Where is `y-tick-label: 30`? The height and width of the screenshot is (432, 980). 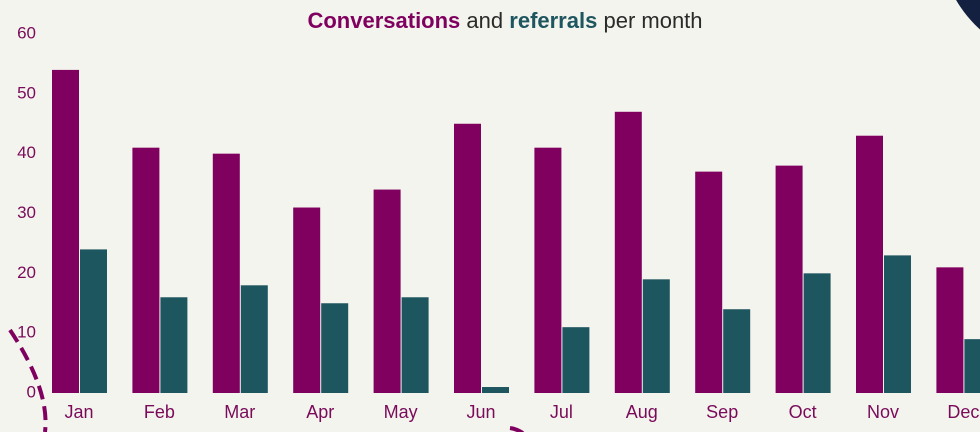
y-tick-label: 30 is located at coordinates (26, 212).